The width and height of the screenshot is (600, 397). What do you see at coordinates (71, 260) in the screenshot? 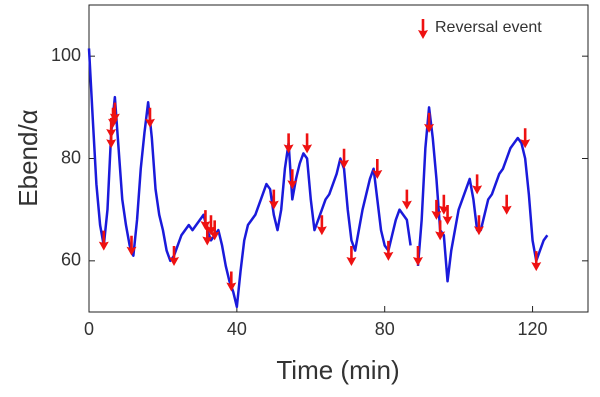
I see `y-tick-label: 60` at bounding box center [71, 260].